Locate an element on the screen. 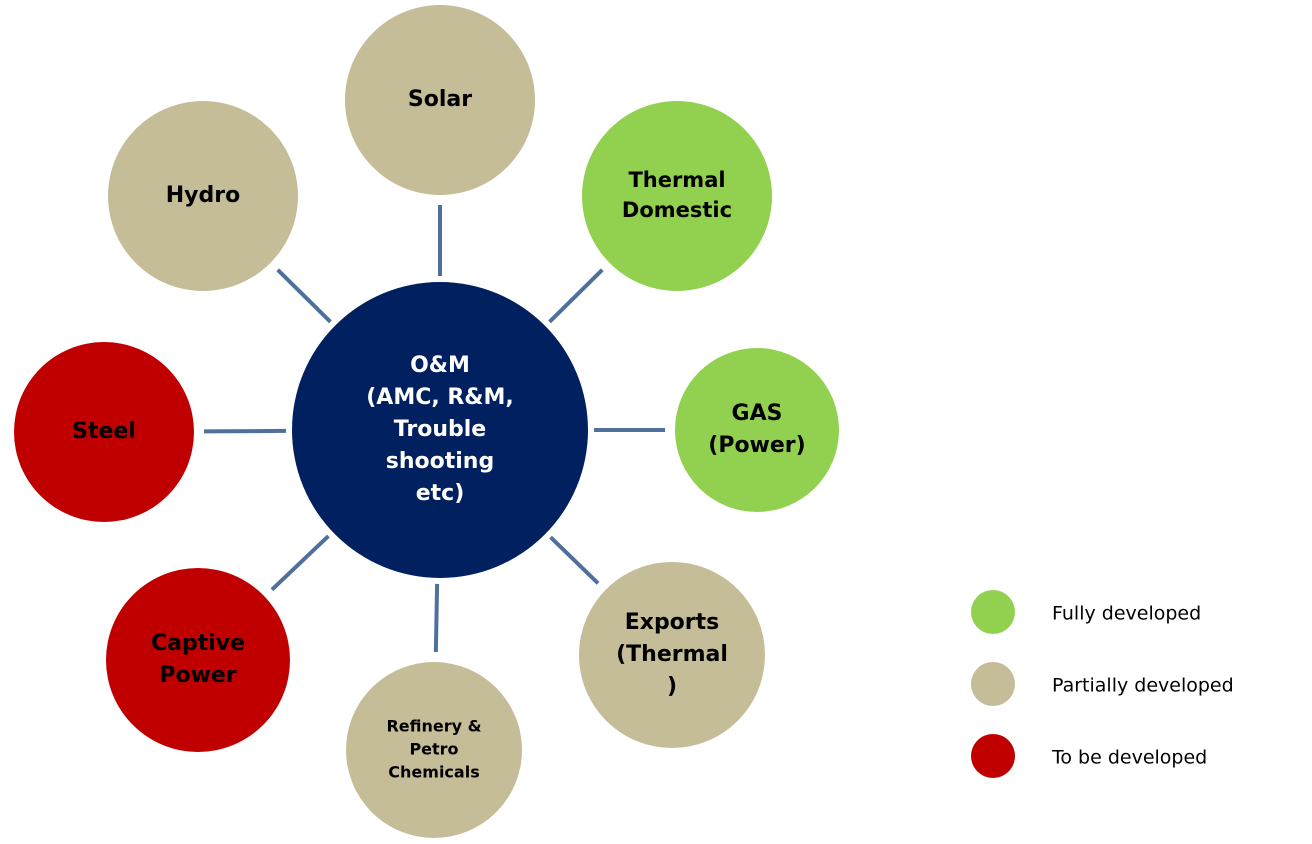 This screenshot has width=1312, height=844. legend-label: Fully developed is located at coordinates (1126, 614).